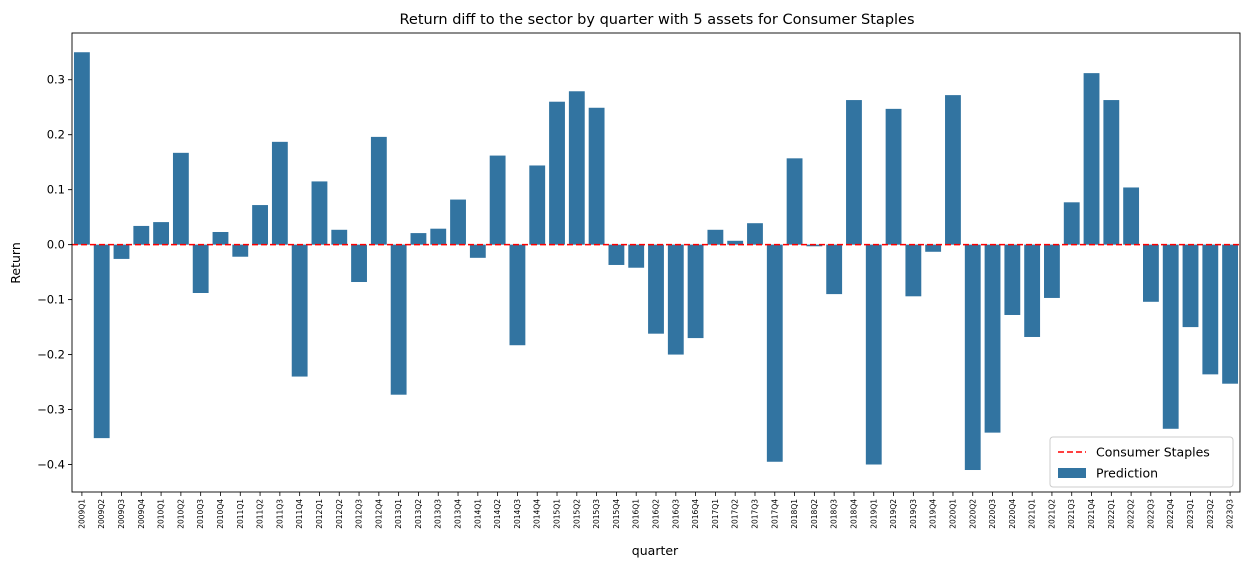  Describe the element at coordinates (81, 514) in the screenshot. I see `x-tick-label: 2009Q1` at that location.